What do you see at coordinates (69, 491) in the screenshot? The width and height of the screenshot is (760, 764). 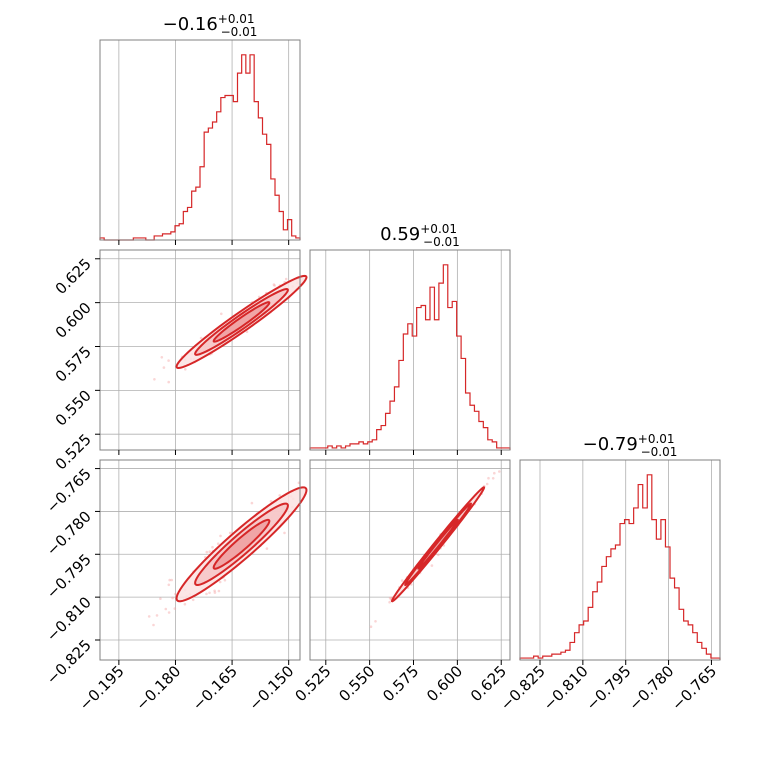 I see `y-tick-label: −0.765` at bounding box center [69, 491].